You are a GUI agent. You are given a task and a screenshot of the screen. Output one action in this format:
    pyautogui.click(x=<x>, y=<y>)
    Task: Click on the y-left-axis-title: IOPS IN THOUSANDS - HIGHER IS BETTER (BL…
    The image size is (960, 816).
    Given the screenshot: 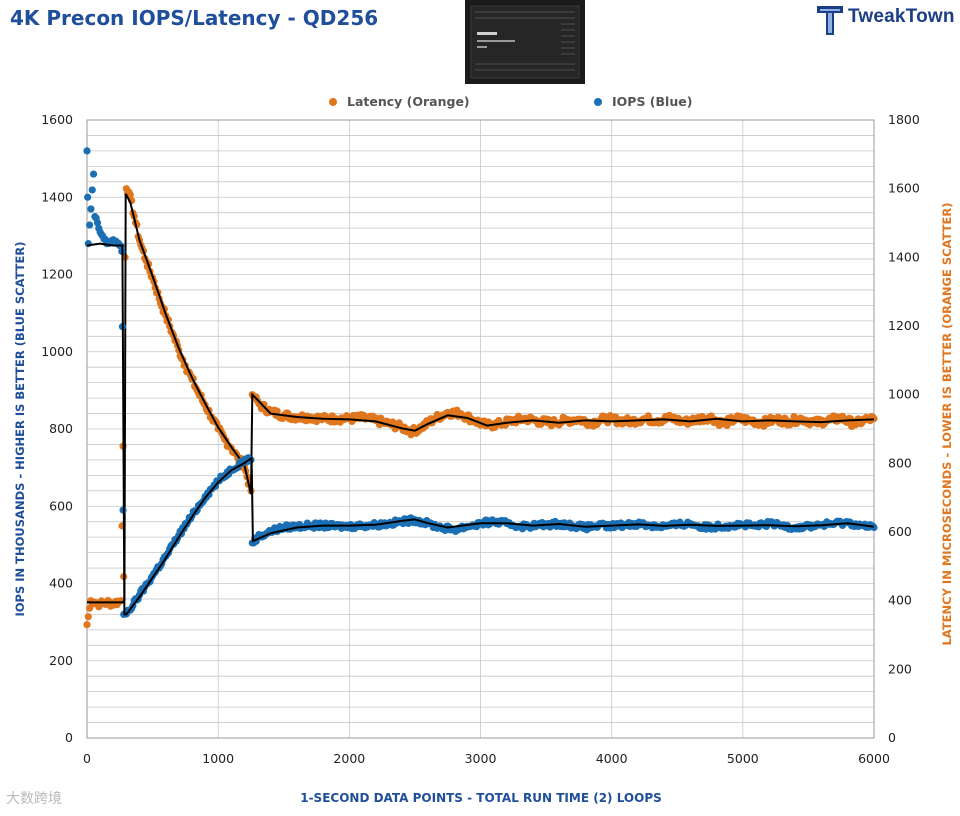 What is the action you would take?
    pyautogui.click(x=20, y=429)
    